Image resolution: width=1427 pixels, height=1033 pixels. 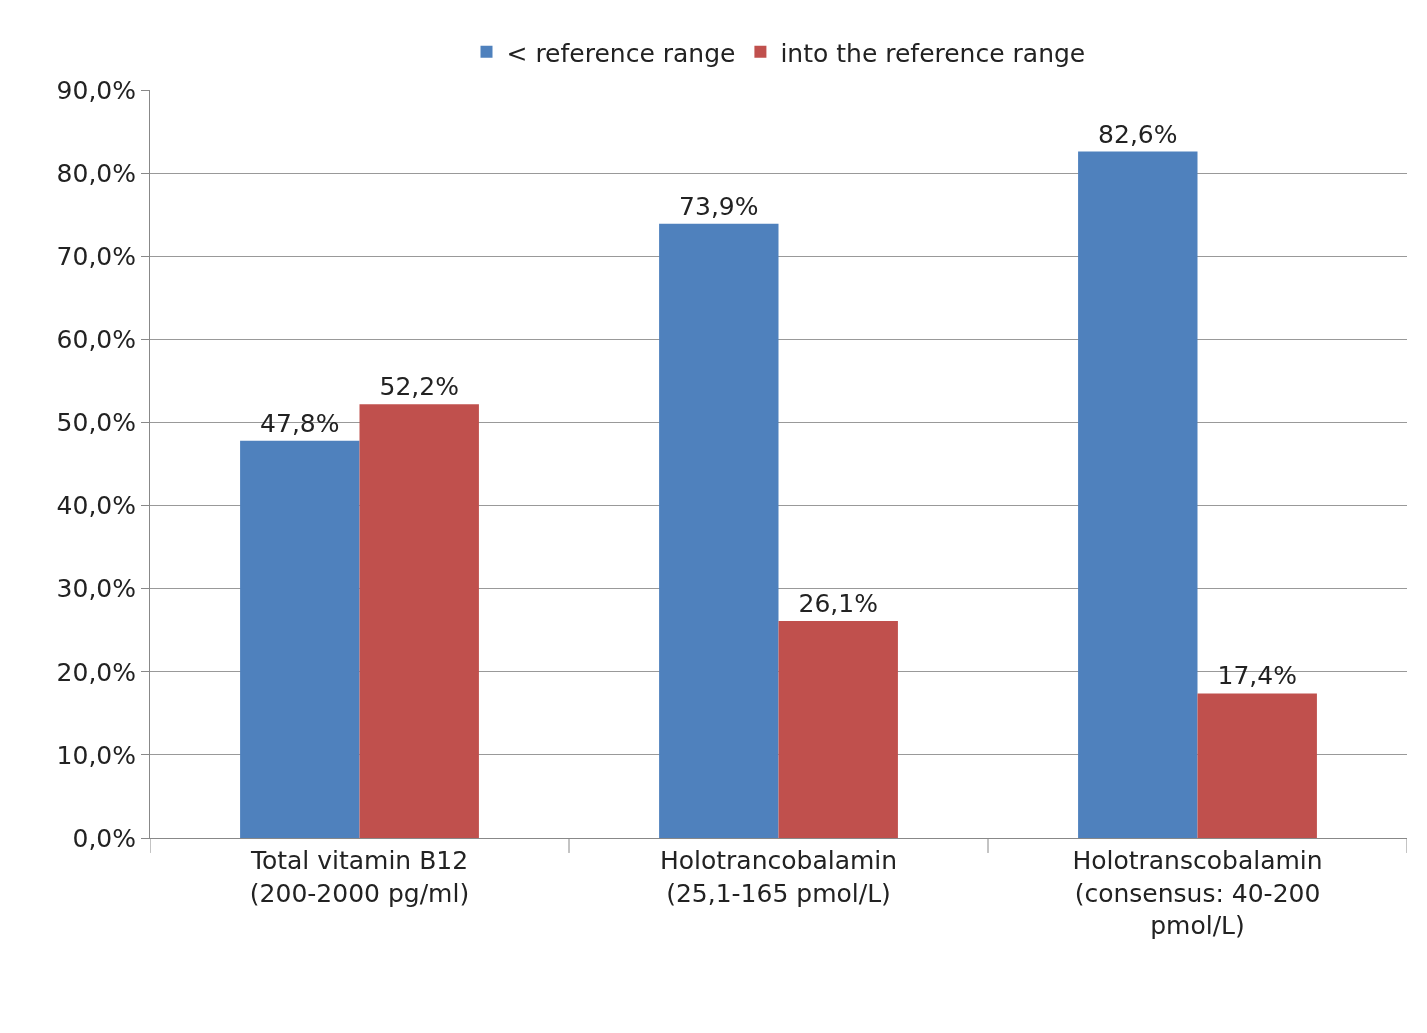 I want to click on x-tick-label: Holotranscobalamin (consensus: 40-200 pmol/L), so click(x=1197, y=893).